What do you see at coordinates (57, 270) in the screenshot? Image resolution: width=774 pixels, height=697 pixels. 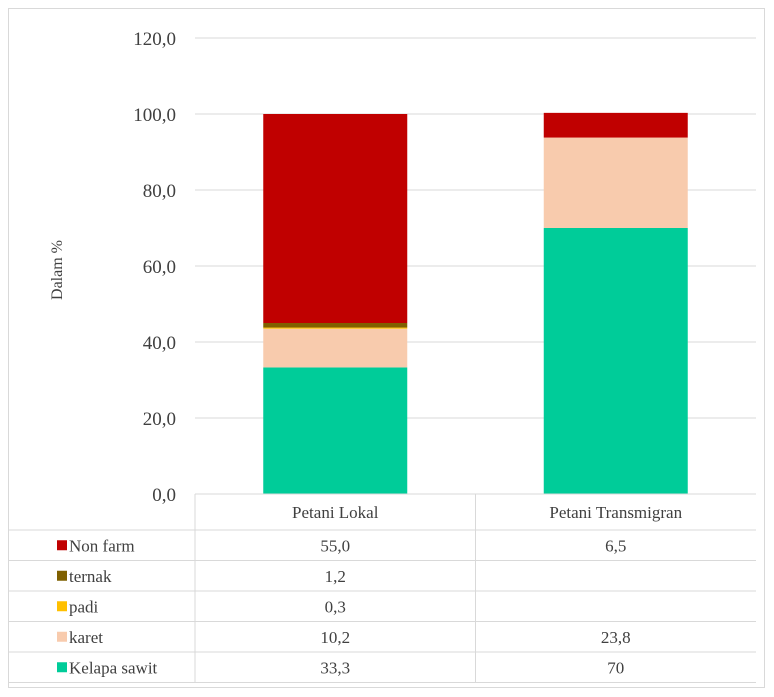 I see `y-axis-label: Dalam %` at bounding box center [57, 270].